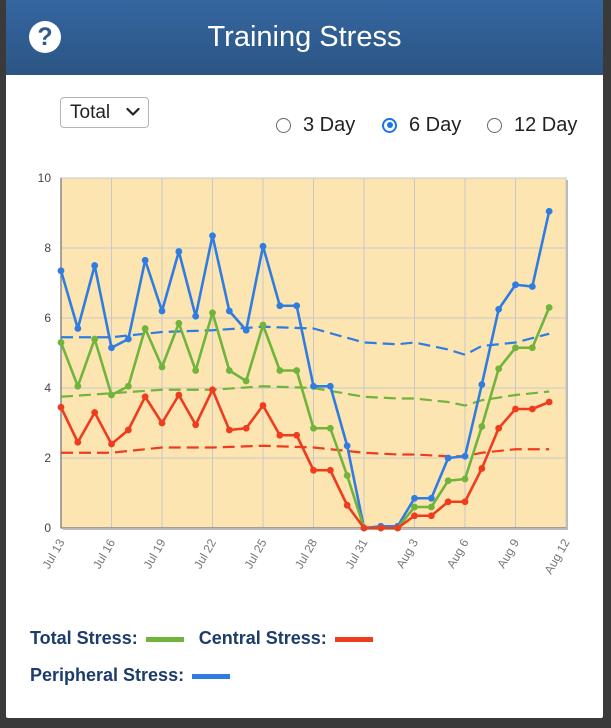 Image resolution: width=611 pixels, height=728 pixels. I want to click on radio-3-day-circle, so click(283, 125).